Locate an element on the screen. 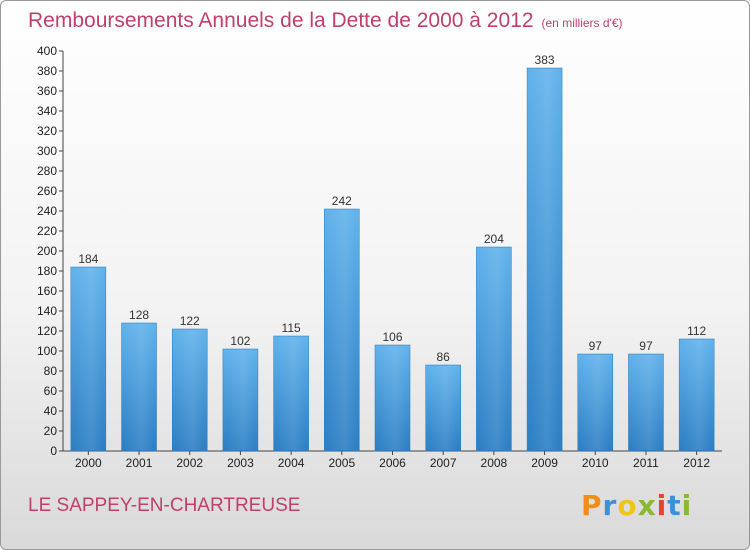 Image resolution: width=750 pixels, height=550 pixels. logo-letter: o is located at coordinates (627, 505).